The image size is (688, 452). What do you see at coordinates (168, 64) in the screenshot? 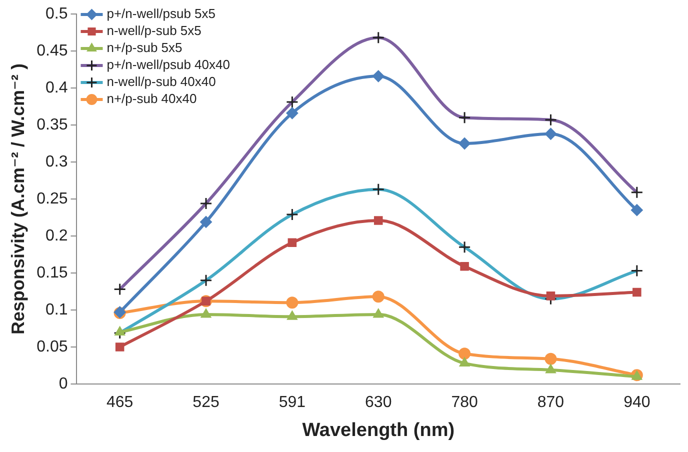
I see `legend-label: p+/n-well/psub 40x40` at bounding box center [168, 64].